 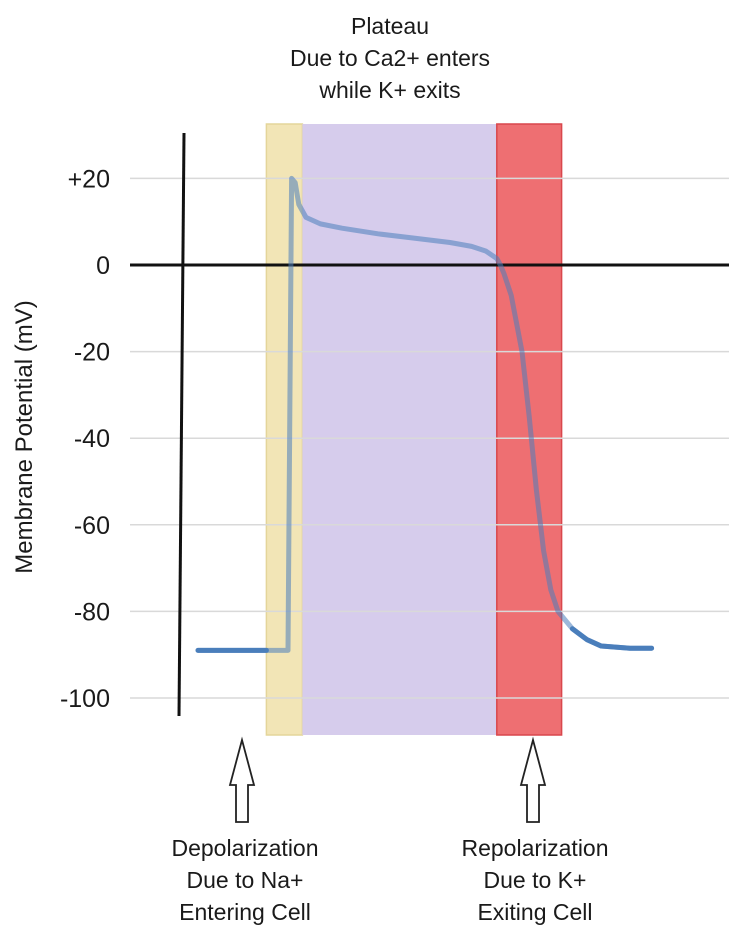 I want to click on plateau-line-2: Due to Ca2+ enters, so click(x=390, y=58).